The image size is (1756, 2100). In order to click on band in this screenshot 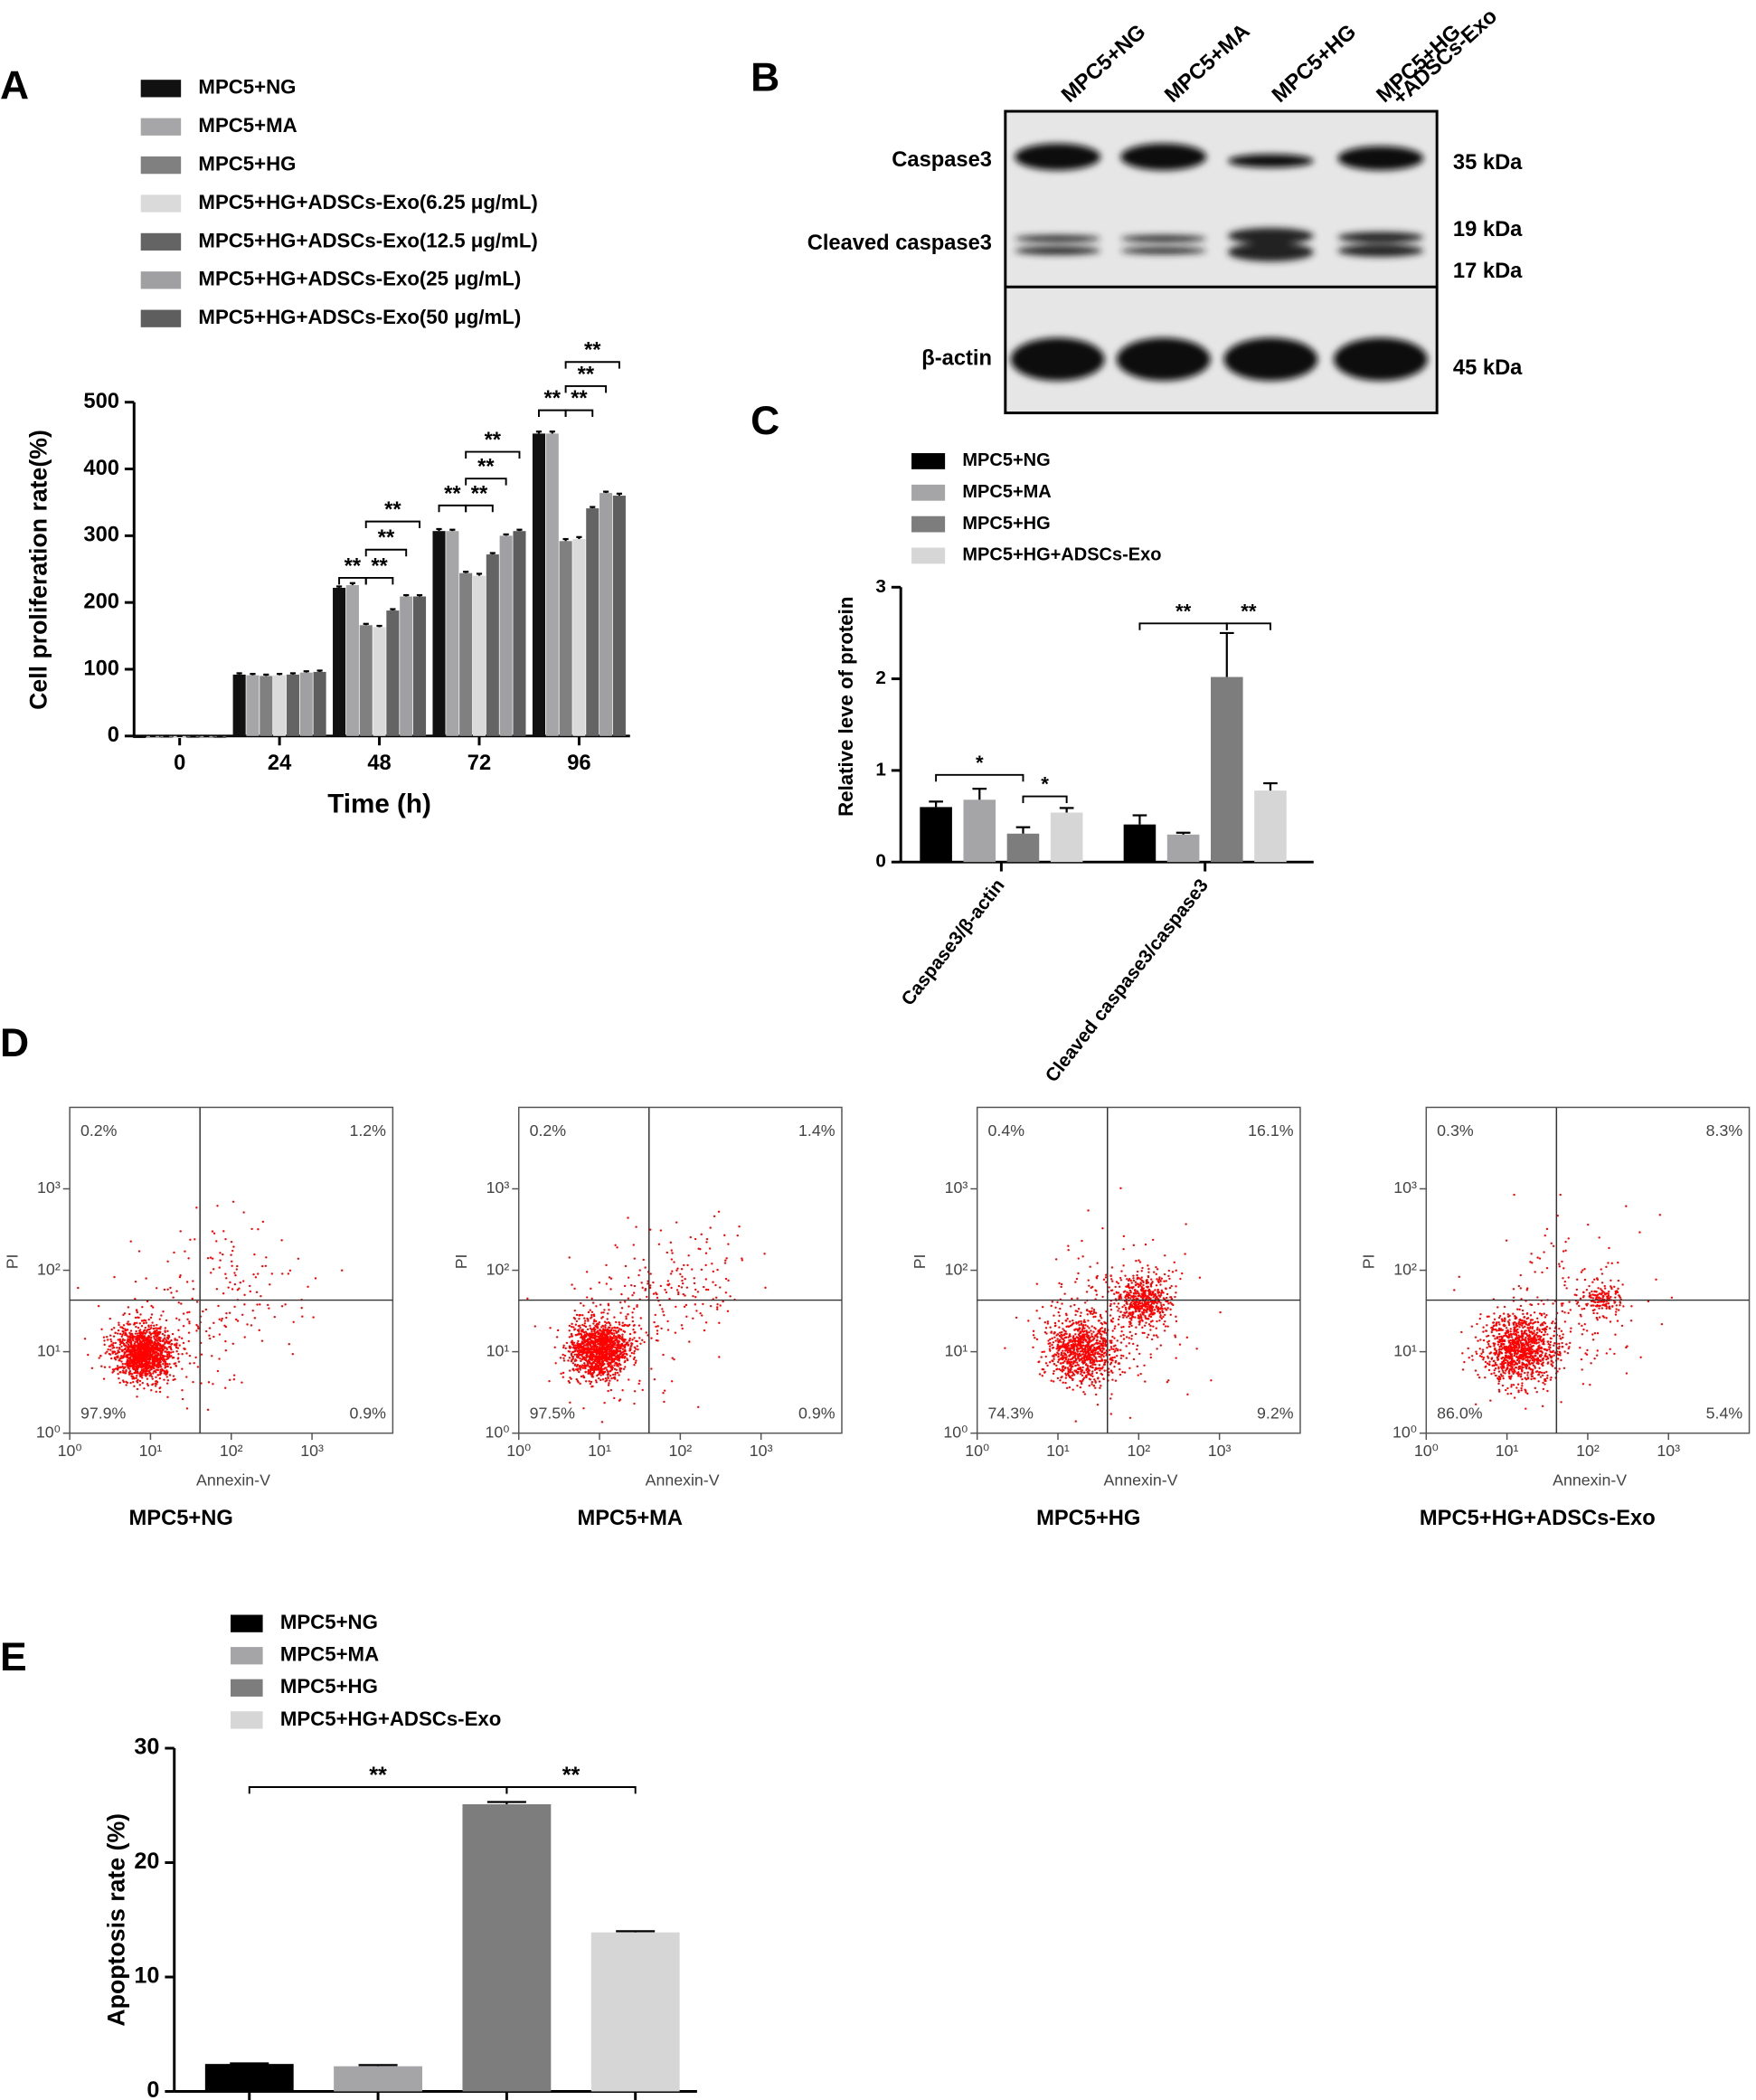, I will do `click(1163, 238)`.